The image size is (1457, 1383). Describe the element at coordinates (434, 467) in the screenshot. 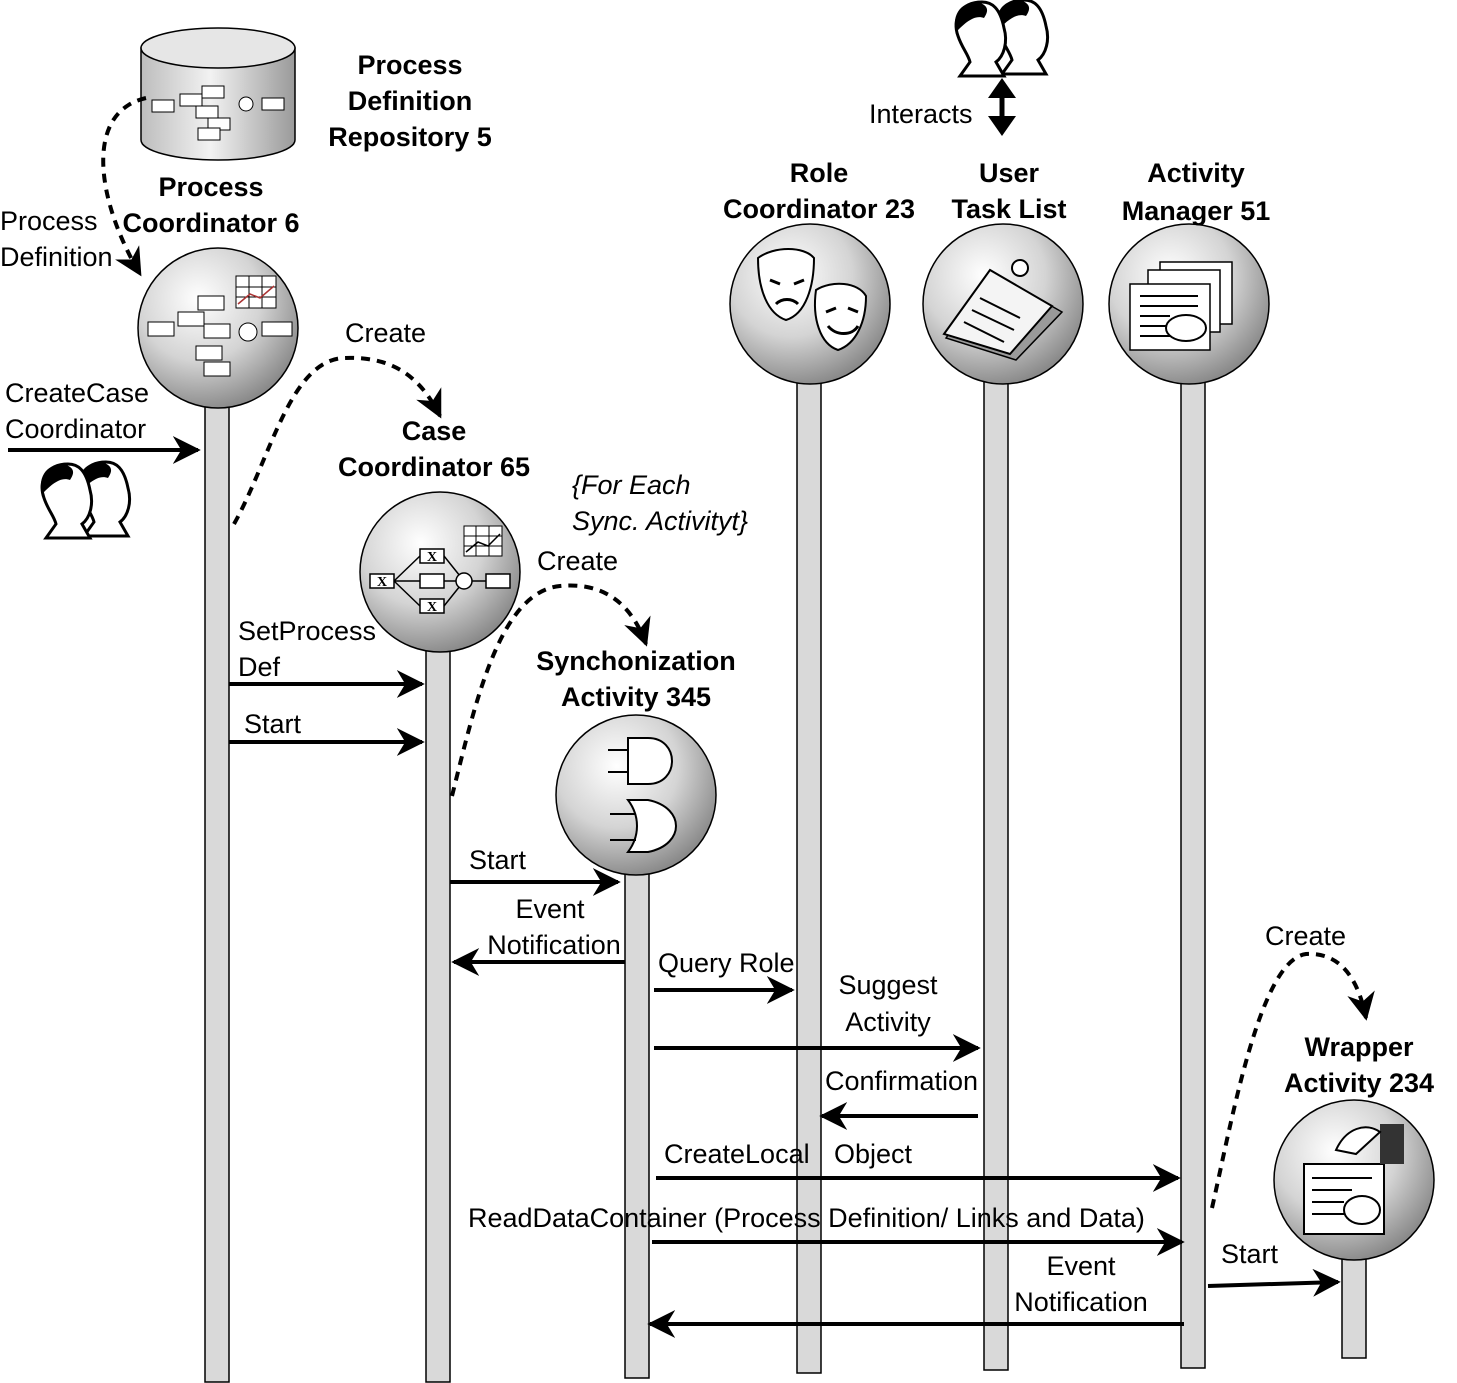

I see `case-coordinator-title-line2: Coordinator 65` at that location.